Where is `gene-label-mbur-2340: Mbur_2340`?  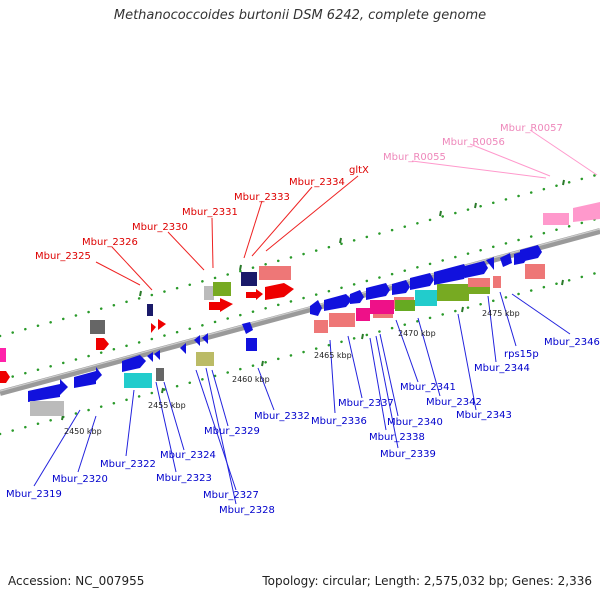
gene-label-mbur-2340: Mbur_2340 is located at coordinates (415, 422).